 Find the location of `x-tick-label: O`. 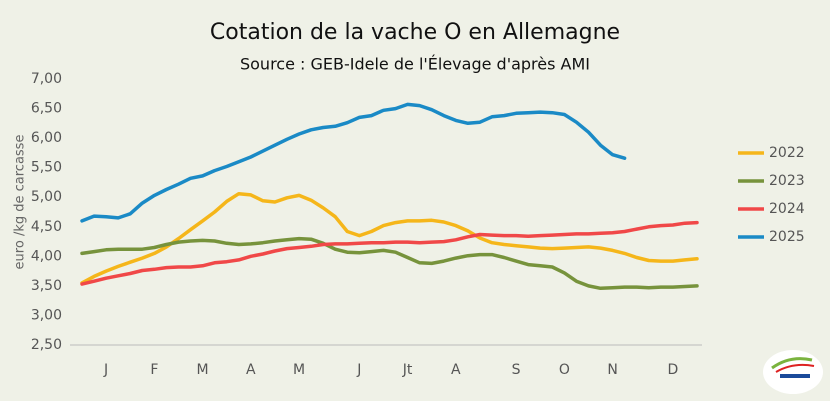

x-tick-label: O is located at coordinates (564, 370).